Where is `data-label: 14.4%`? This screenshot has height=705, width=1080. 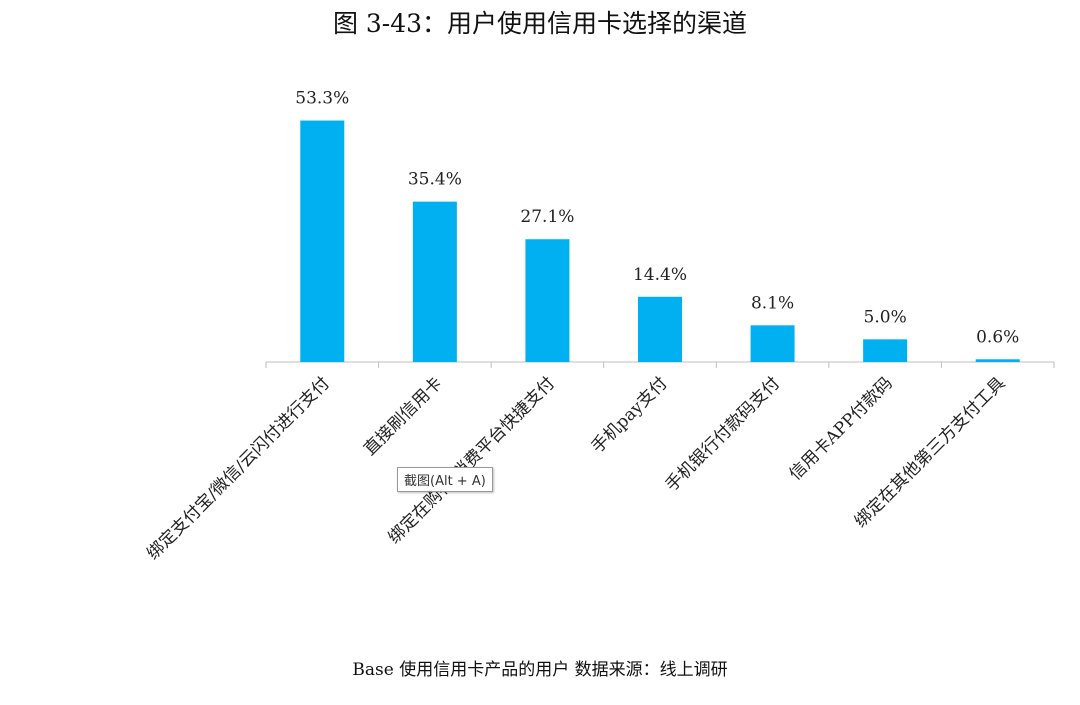 data-label: 14.4% is located at coordinates (660, 275).